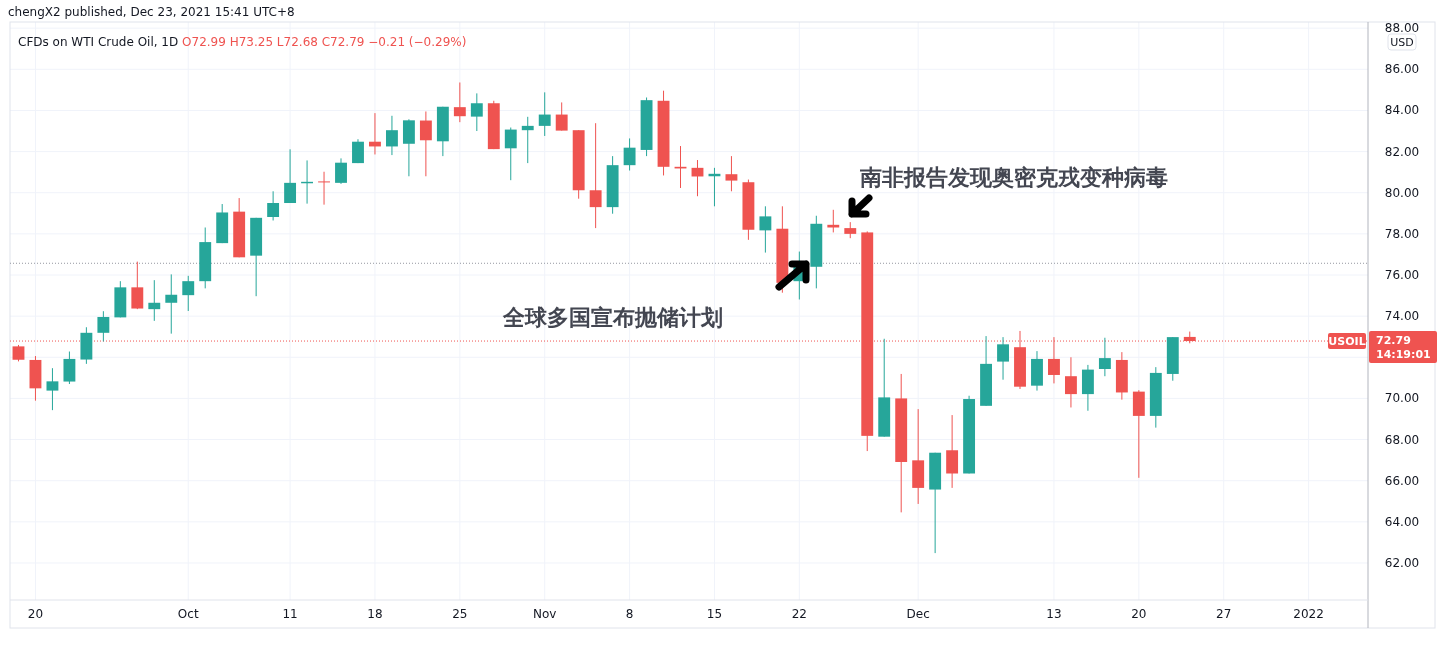  Describe the element at coordinates (1347, 342) in the screenshot. I see `ref-line-label: USOIL` at that location.